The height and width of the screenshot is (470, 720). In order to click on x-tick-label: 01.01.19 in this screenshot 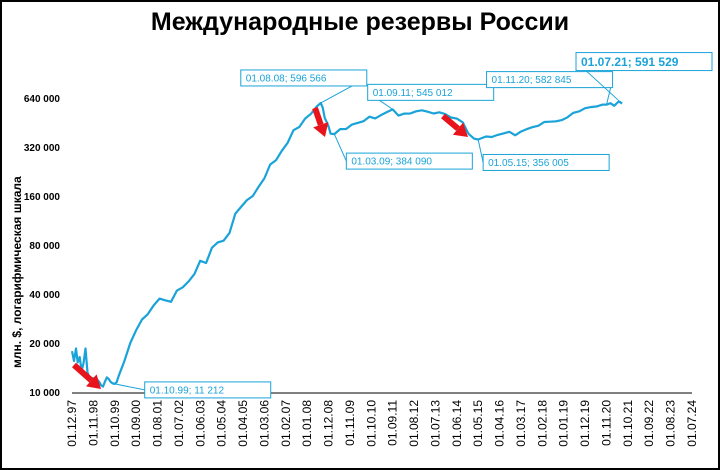, I will do `click(564, 423)`.